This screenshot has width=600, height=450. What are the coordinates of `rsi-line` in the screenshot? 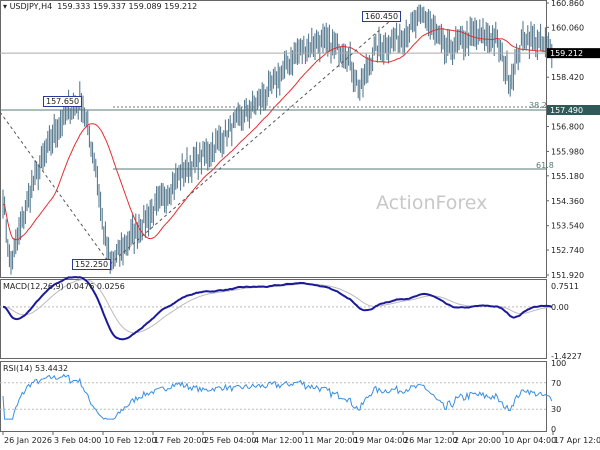 It's located at (277, 396).